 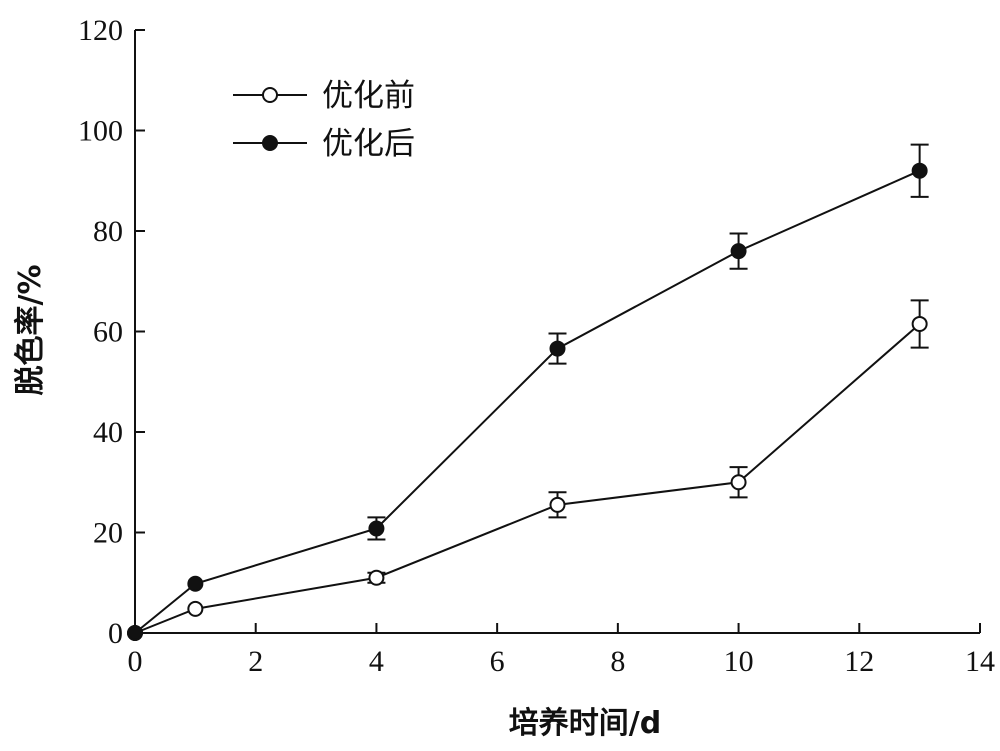 I want to click on legend-item-1: 优化前, so click(x=324, y=96).